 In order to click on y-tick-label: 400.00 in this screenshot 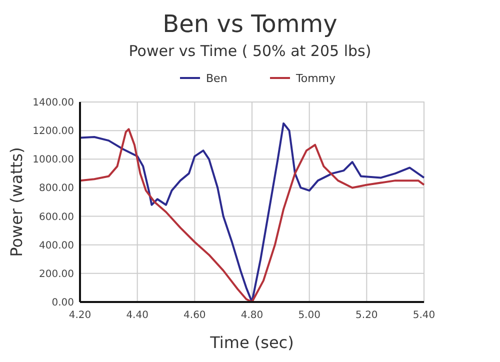, I will do `click(56, 246)`.